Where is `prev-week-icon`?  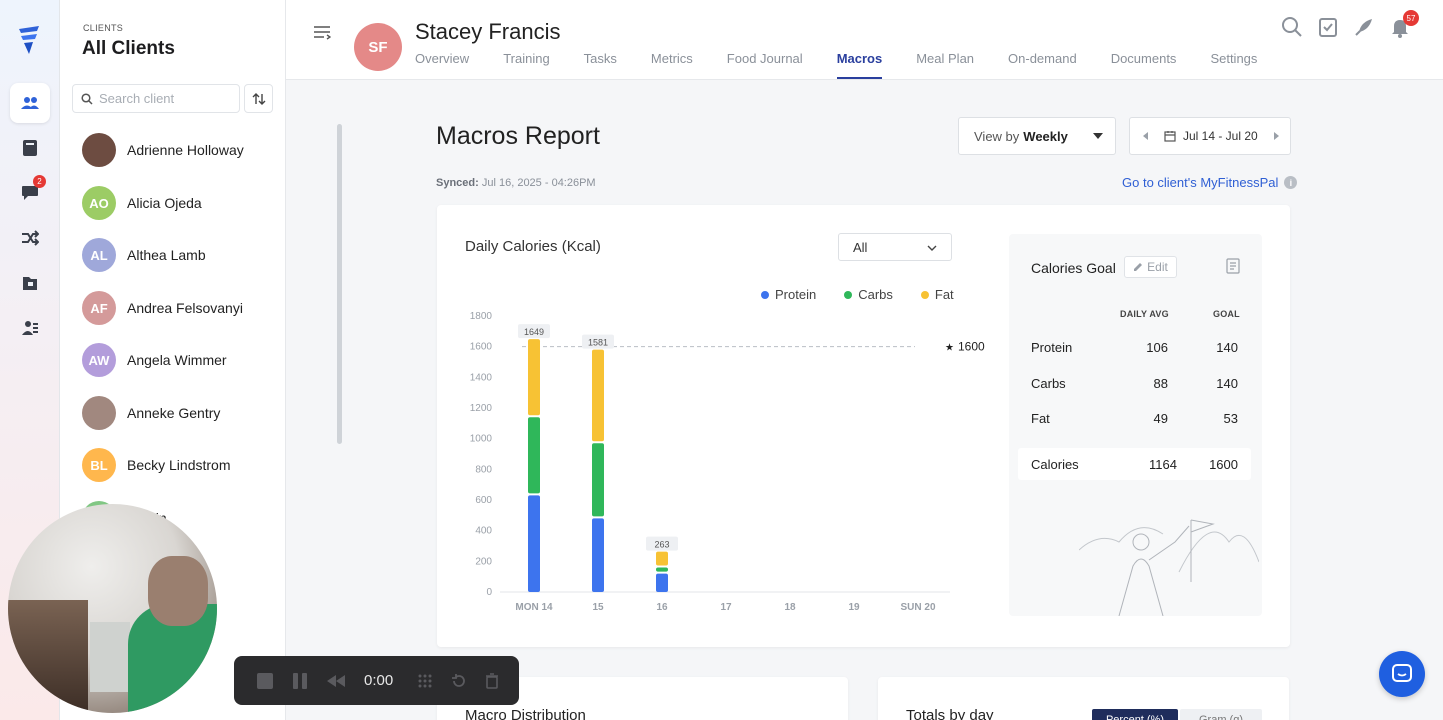
prev-week-icon is located at coordinates (1146, 136).